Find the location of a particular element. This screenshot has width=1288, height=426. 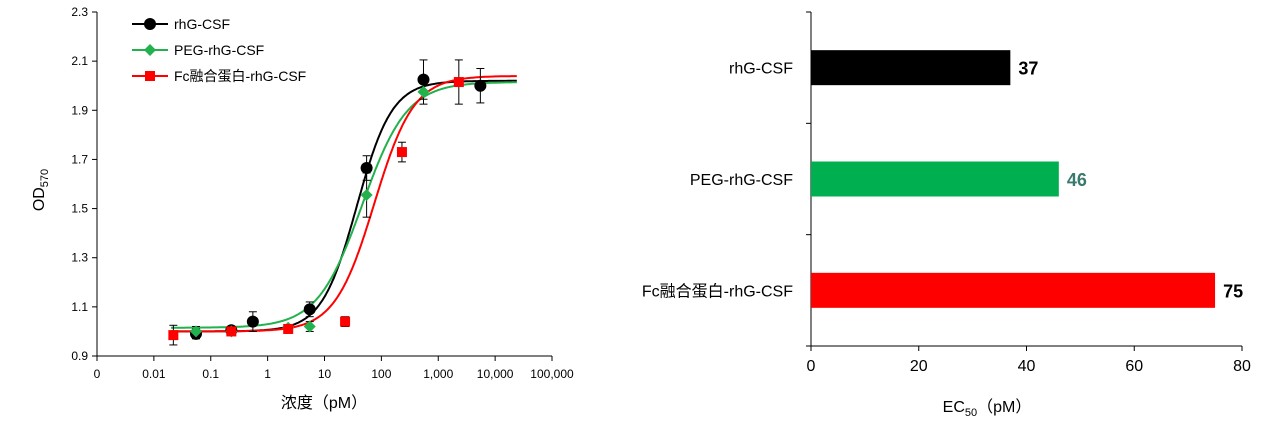

legend: rhG-CSF PEG-rhG-CSF Fc融合蛋白-rhG-CSF is located at coordinates (219, 50).